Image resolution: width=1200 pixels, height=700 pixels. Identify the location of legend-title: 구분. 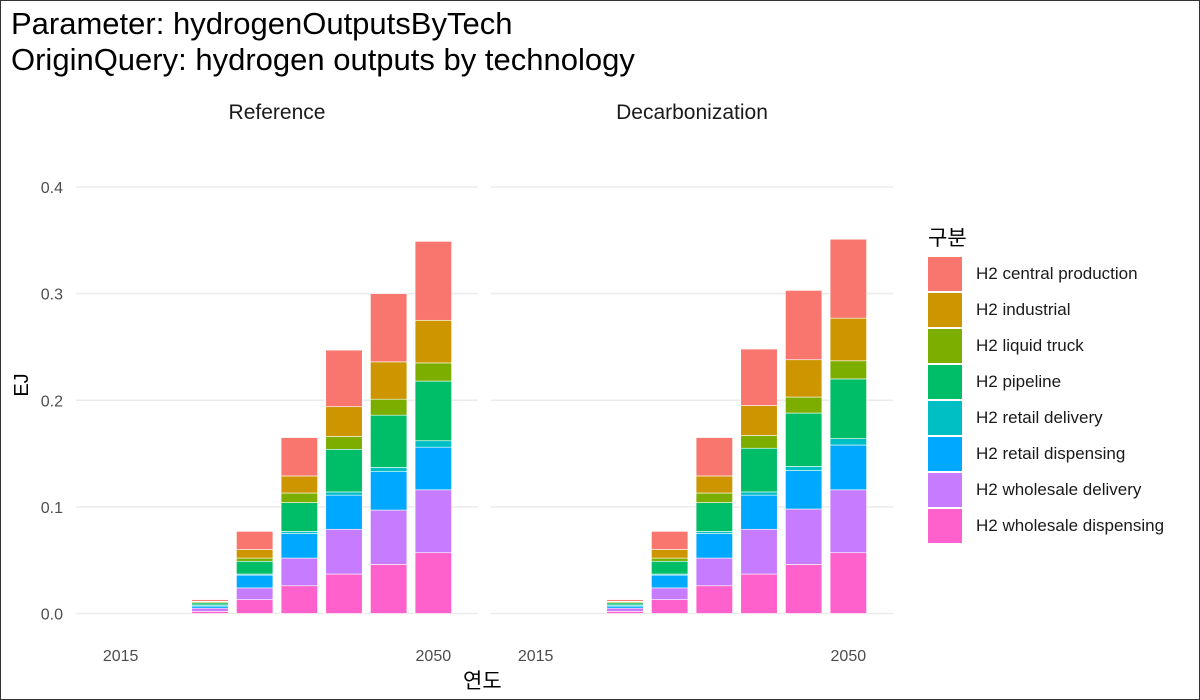
(947, 238).